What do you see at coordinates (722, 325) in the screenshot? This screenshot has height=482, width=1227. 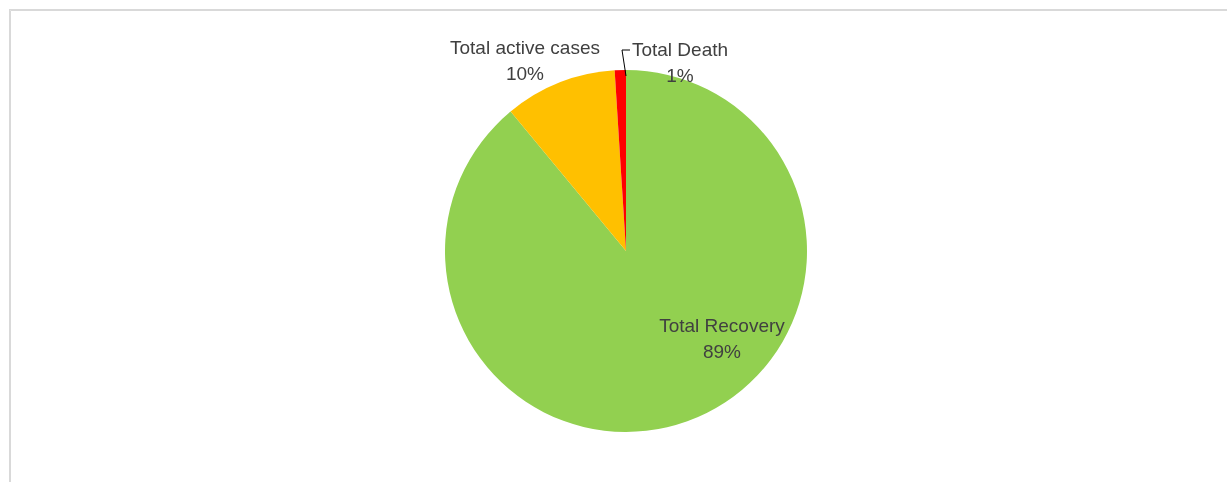 I see `slice-label: Total Recovery` at bounding box center [722, 325].